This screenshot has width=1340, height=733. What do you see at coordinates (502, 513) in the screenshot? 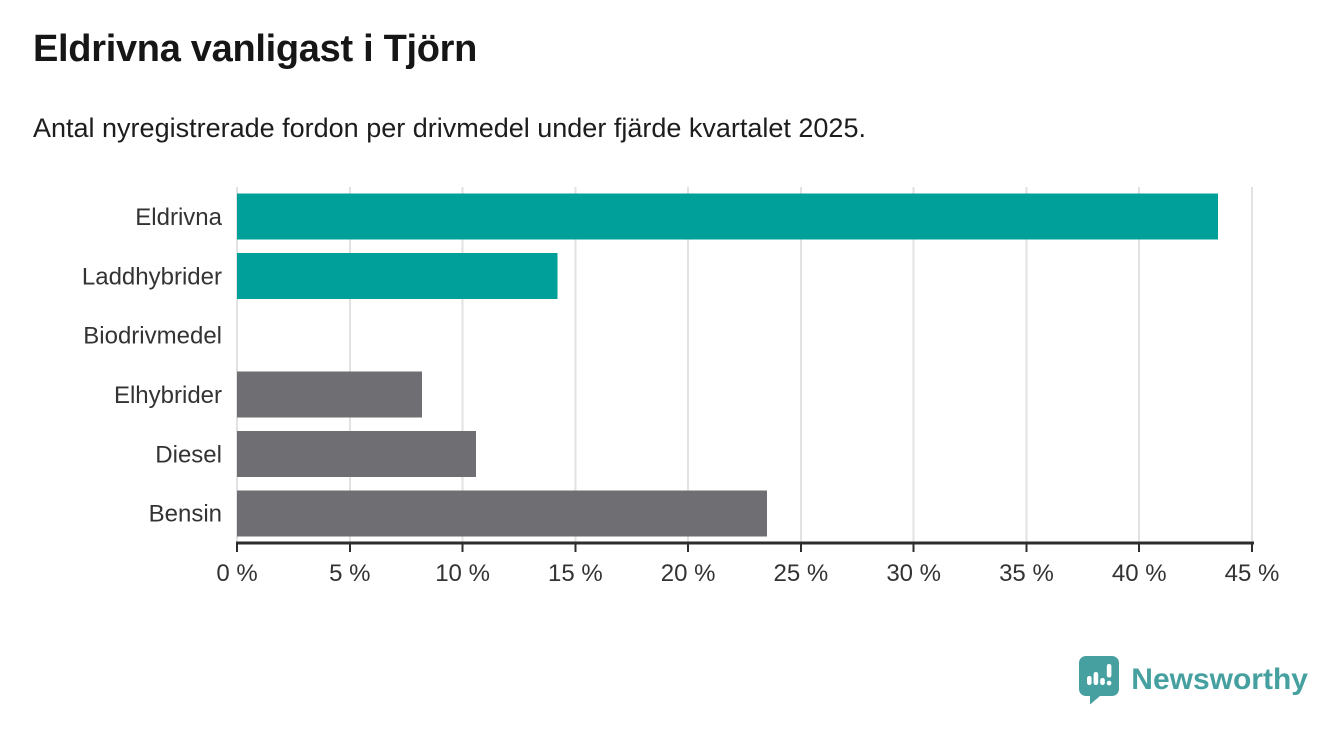
I see `bar-bensin` at bounding box center [502, 513].